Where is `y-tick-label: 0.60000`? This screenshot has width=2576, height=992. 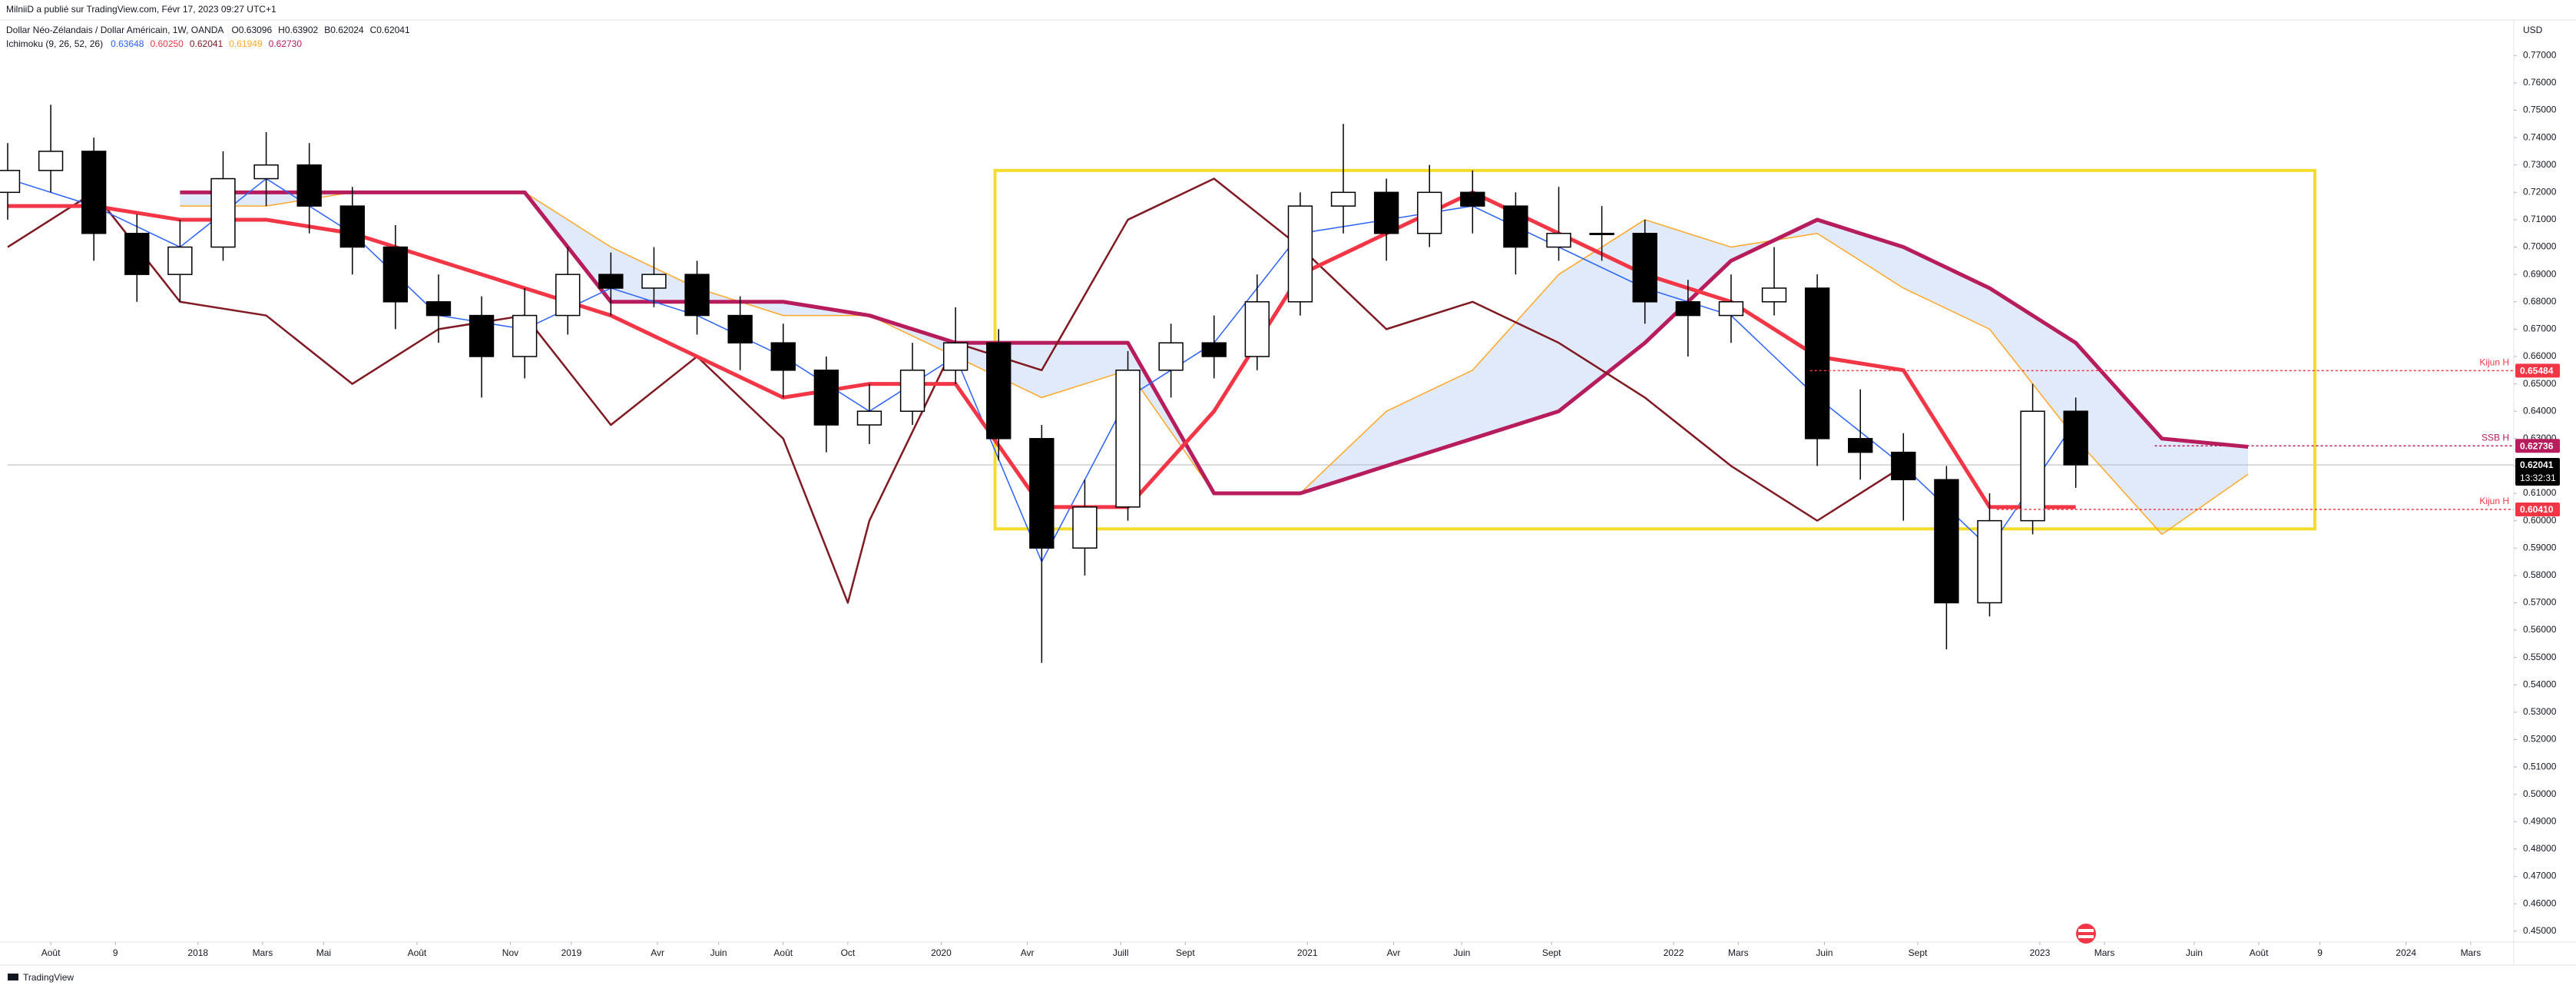 y-tick-label: 0.60000 is located at coordinates (2540, 521).